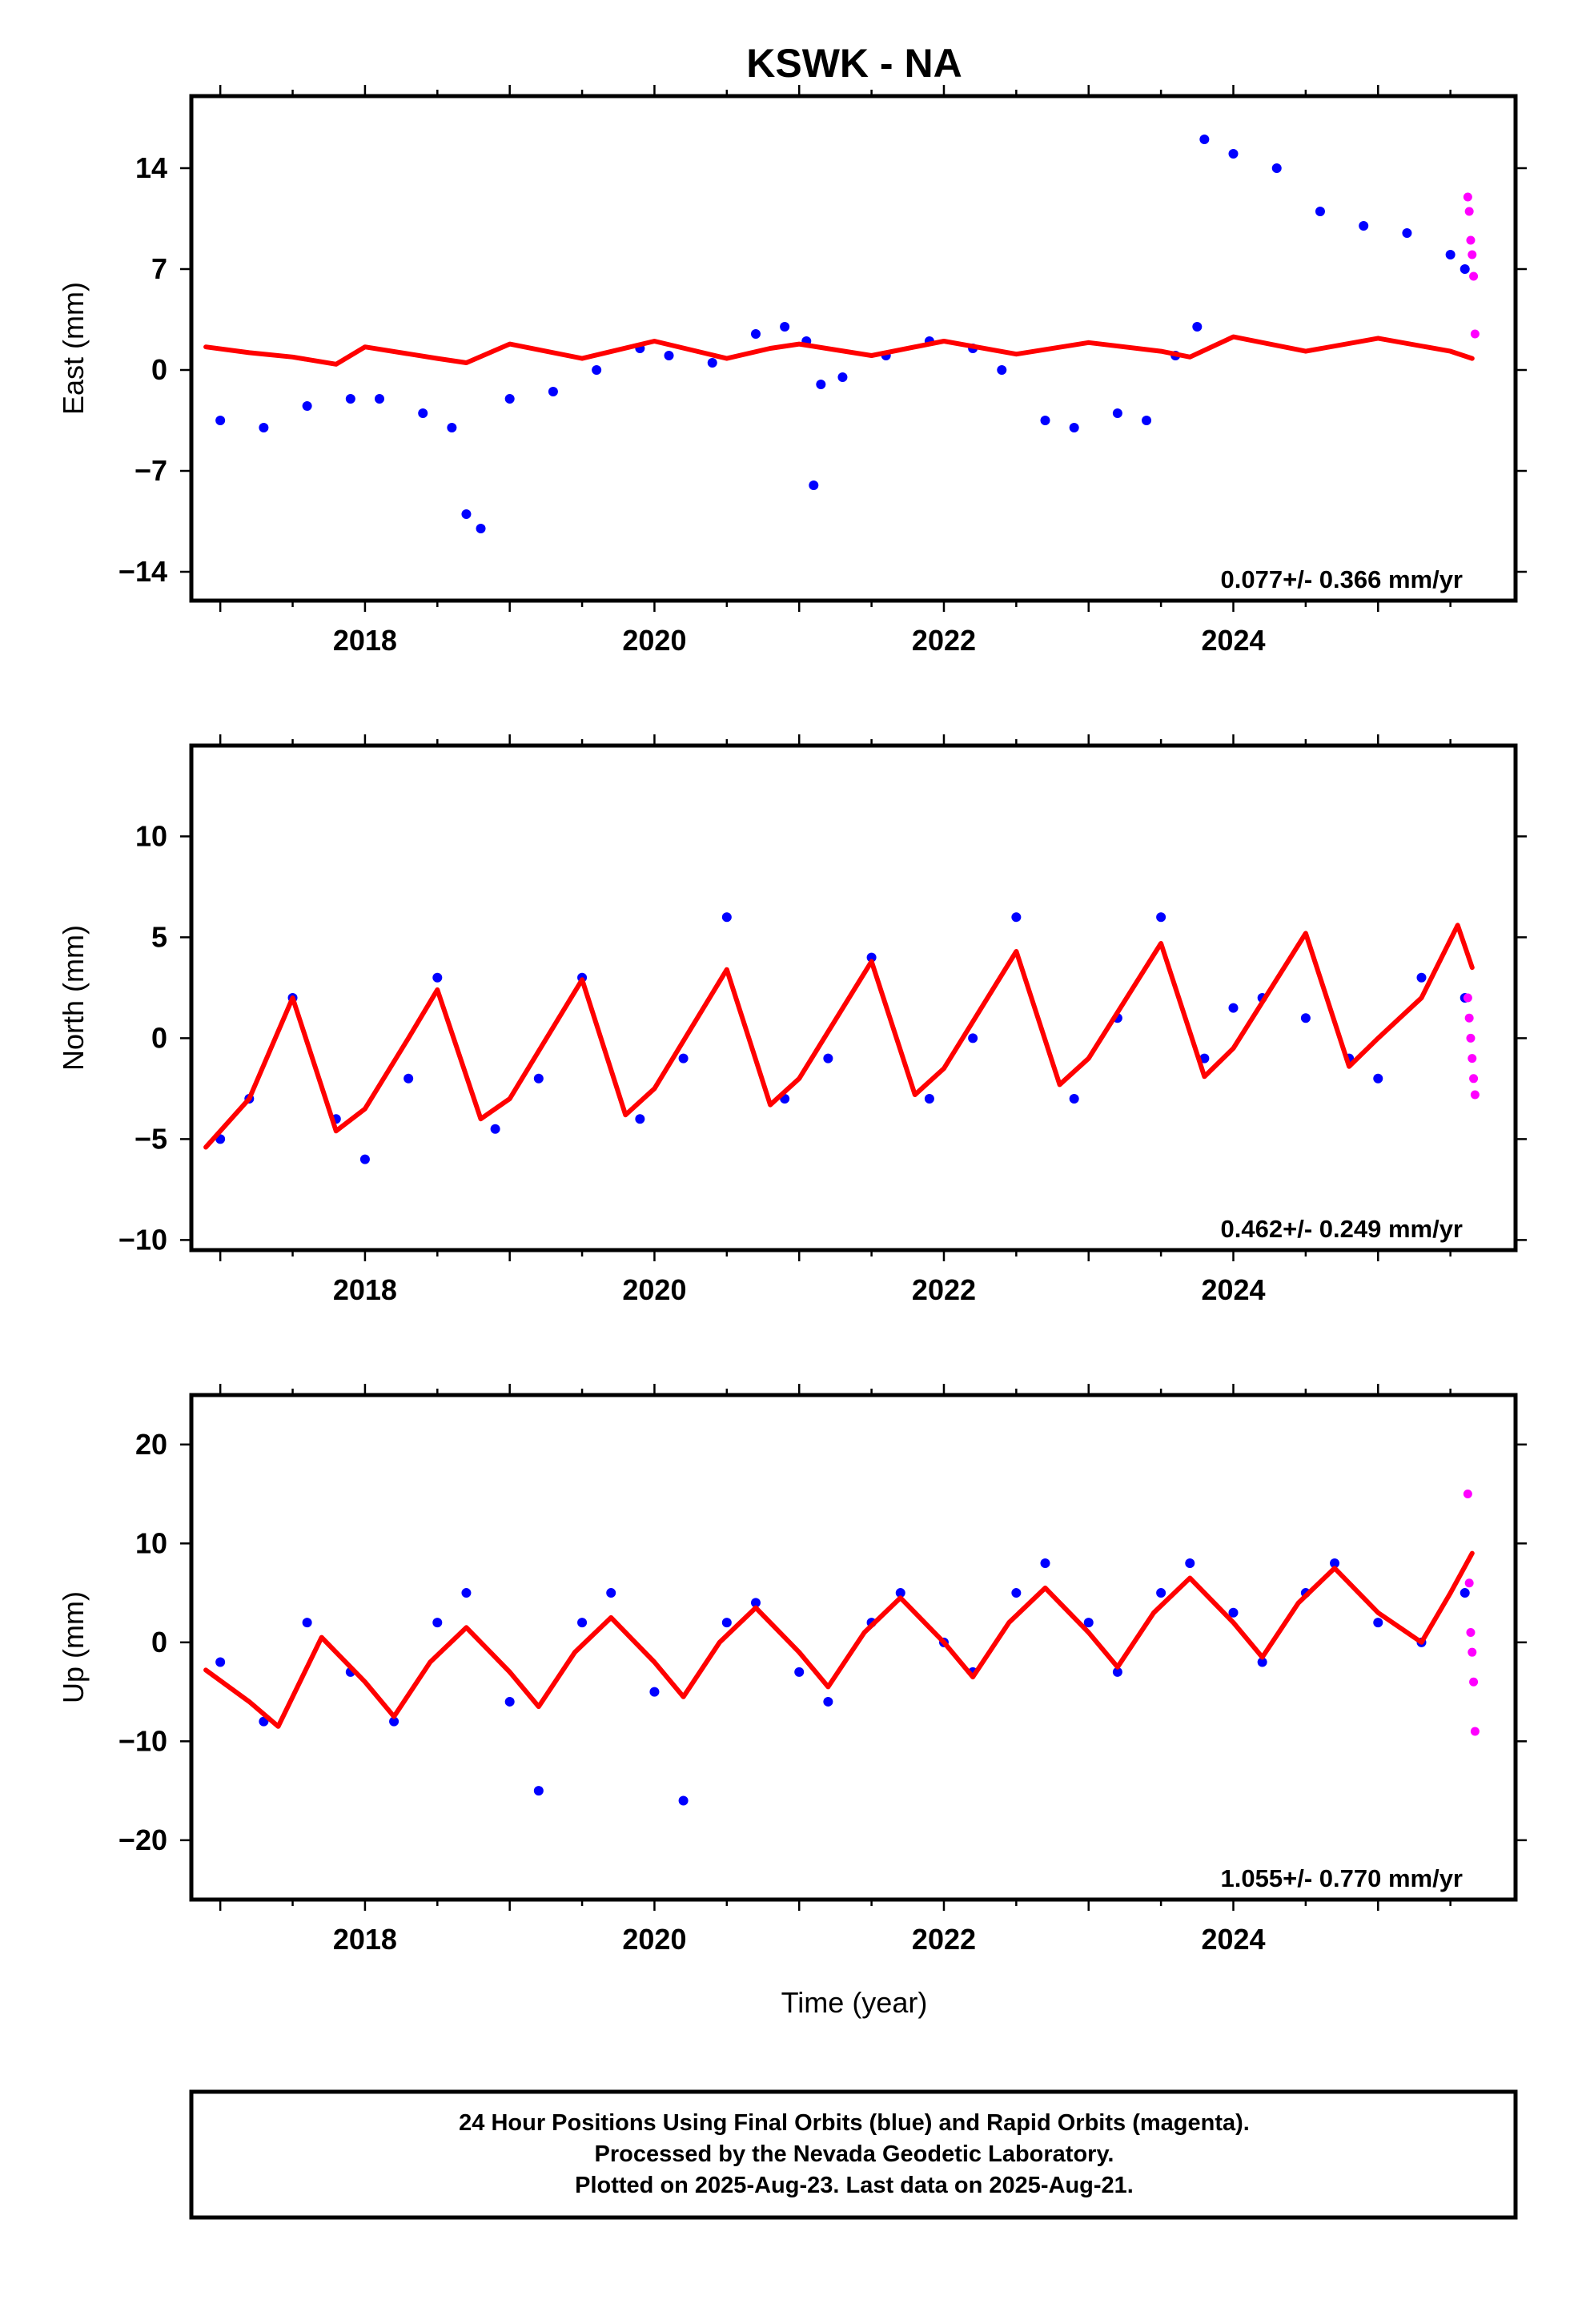  What do you see at coordinates (854, 63) in the screenshot?
I see `chart-title: KSWK - NA` at bounding box center [854, 63].